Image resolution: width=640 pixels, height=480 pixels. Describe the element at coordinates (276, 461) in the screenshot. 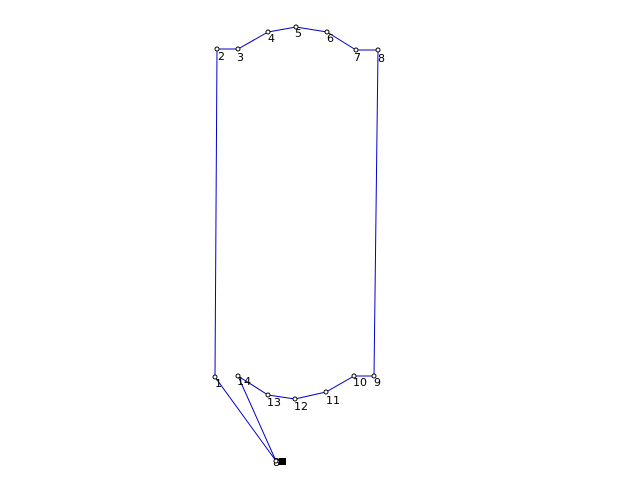

I see `origin-marker` at that location.